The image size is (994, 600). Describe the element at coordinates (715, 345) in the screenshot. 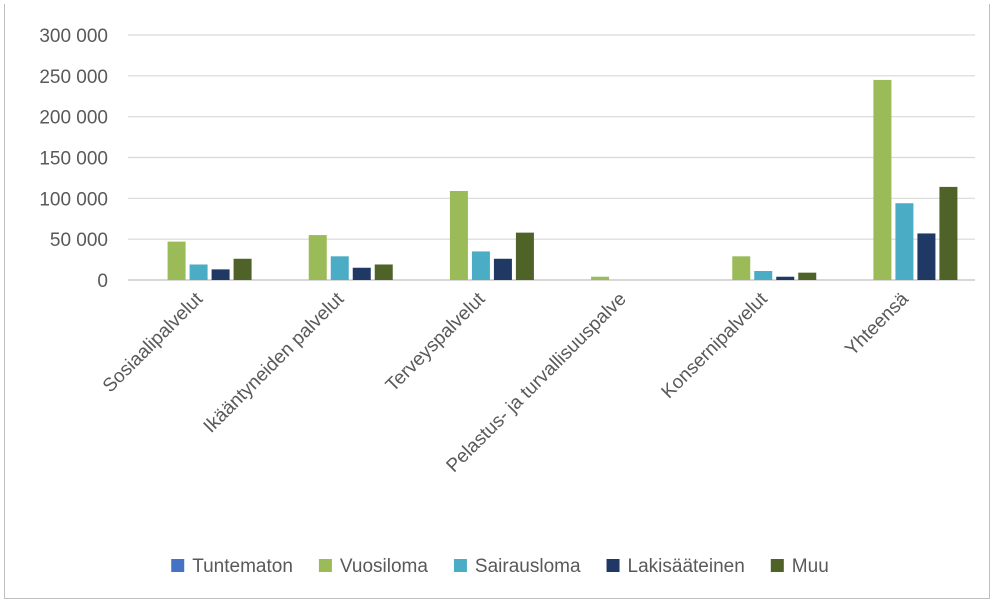

I see `category-label: Konsernipalvelut` at that location.